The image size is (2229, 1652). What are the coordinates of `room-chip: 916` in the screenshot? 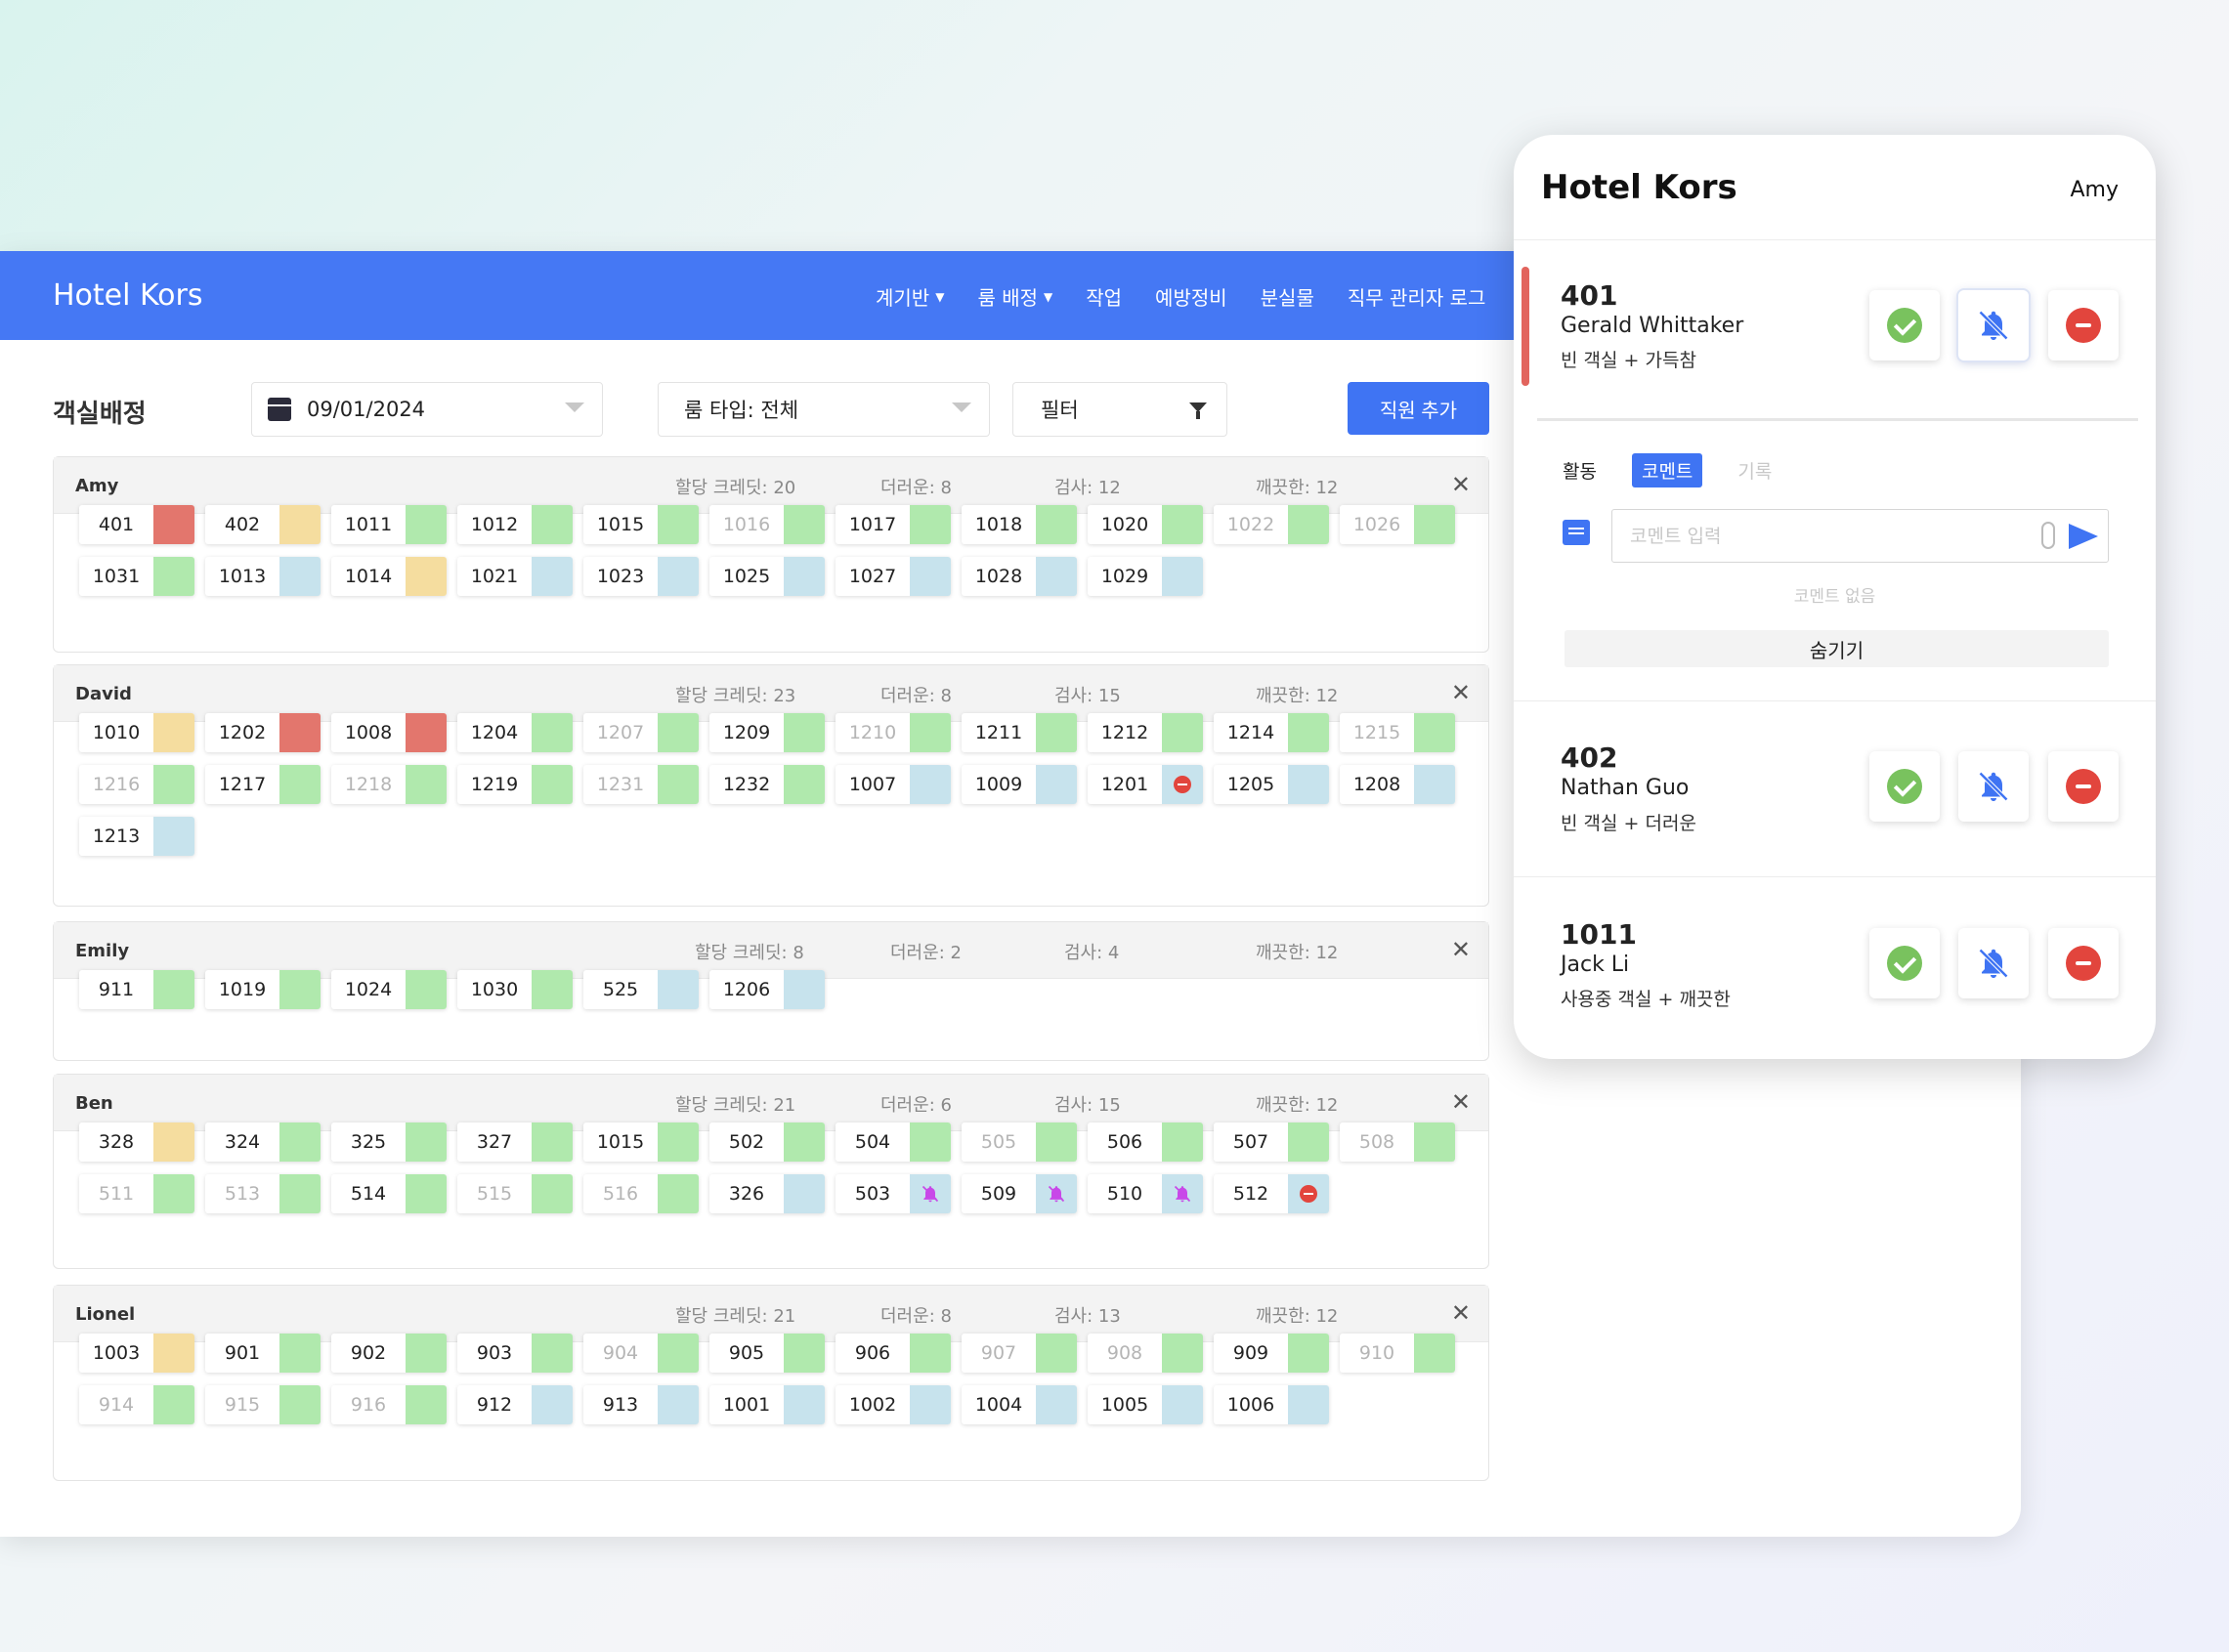 It's located at (389, 1404).